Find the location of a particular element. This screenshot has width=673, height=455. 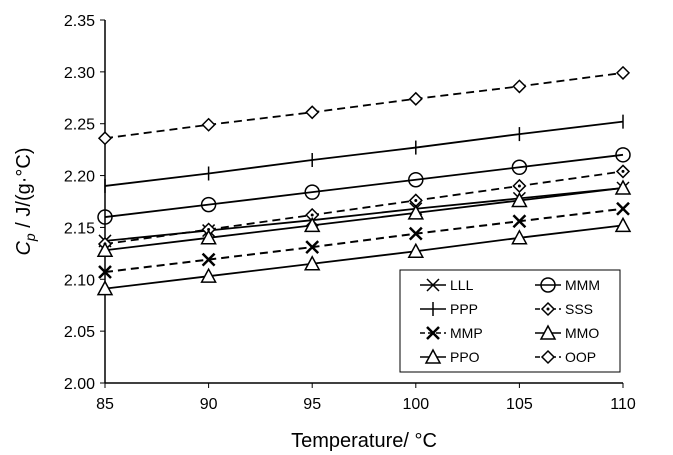

legend-marker-LLL is located at coordinates (433, 285).